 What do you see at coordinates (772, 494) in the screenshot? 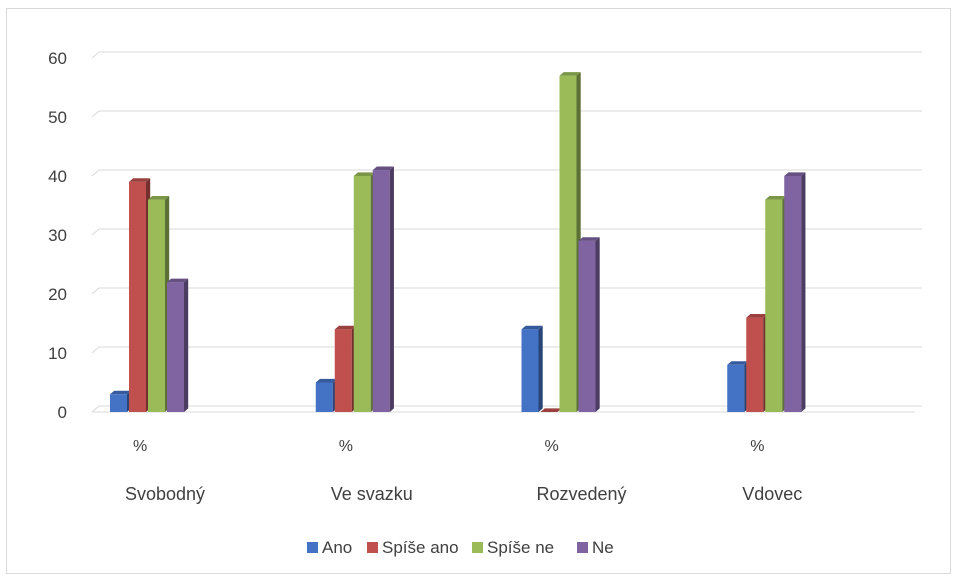
I see `category-label: Vdovec` at bounding box center [772, 494].